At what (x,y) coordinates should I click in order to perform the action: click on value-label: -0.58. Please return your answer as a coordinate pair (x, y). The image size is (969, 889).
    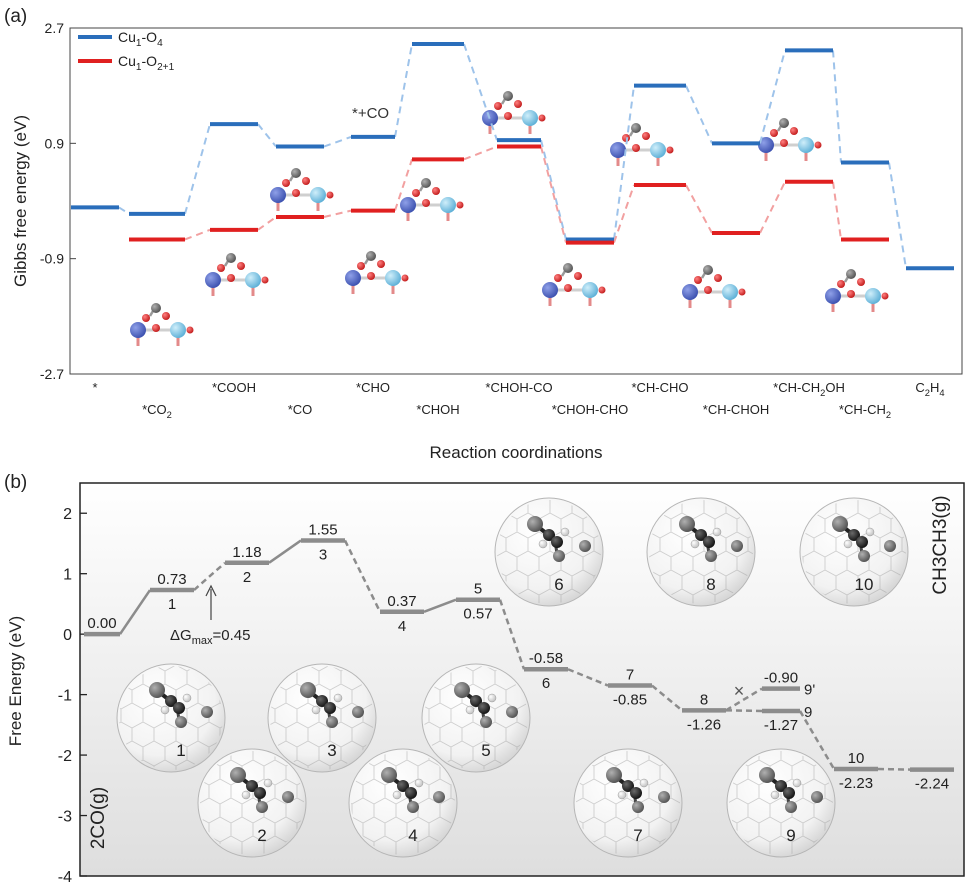
    Looking at the image, I should click on (546, 658).